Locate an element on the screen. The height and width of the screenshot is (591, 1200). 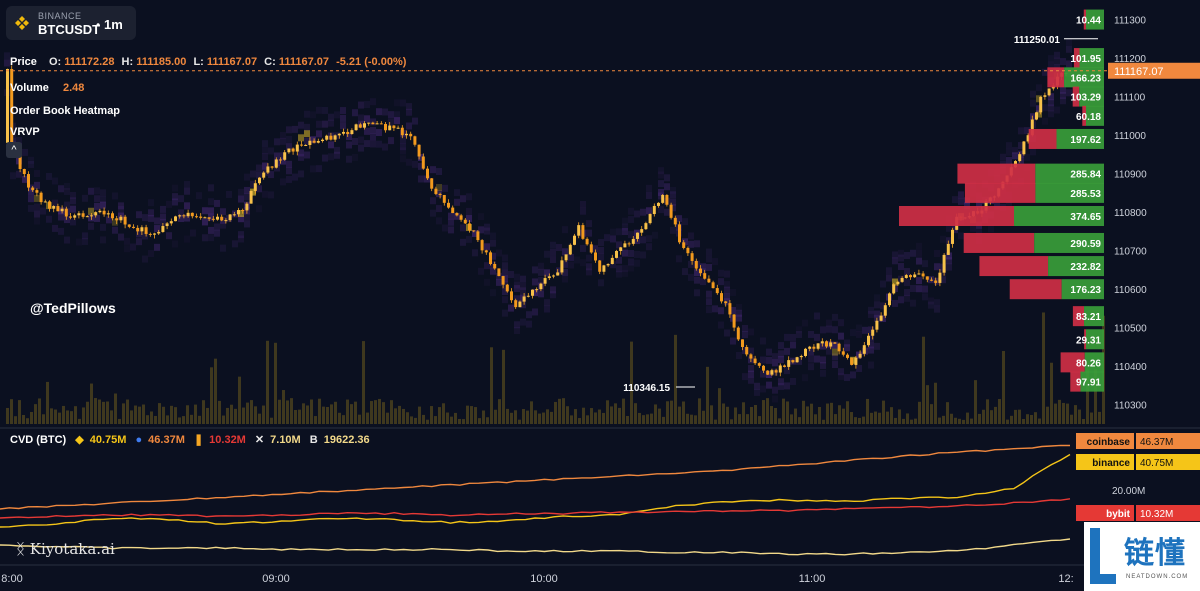
indicator-heatmap: Order Book Heatmap is located at coordinates (65, 111).